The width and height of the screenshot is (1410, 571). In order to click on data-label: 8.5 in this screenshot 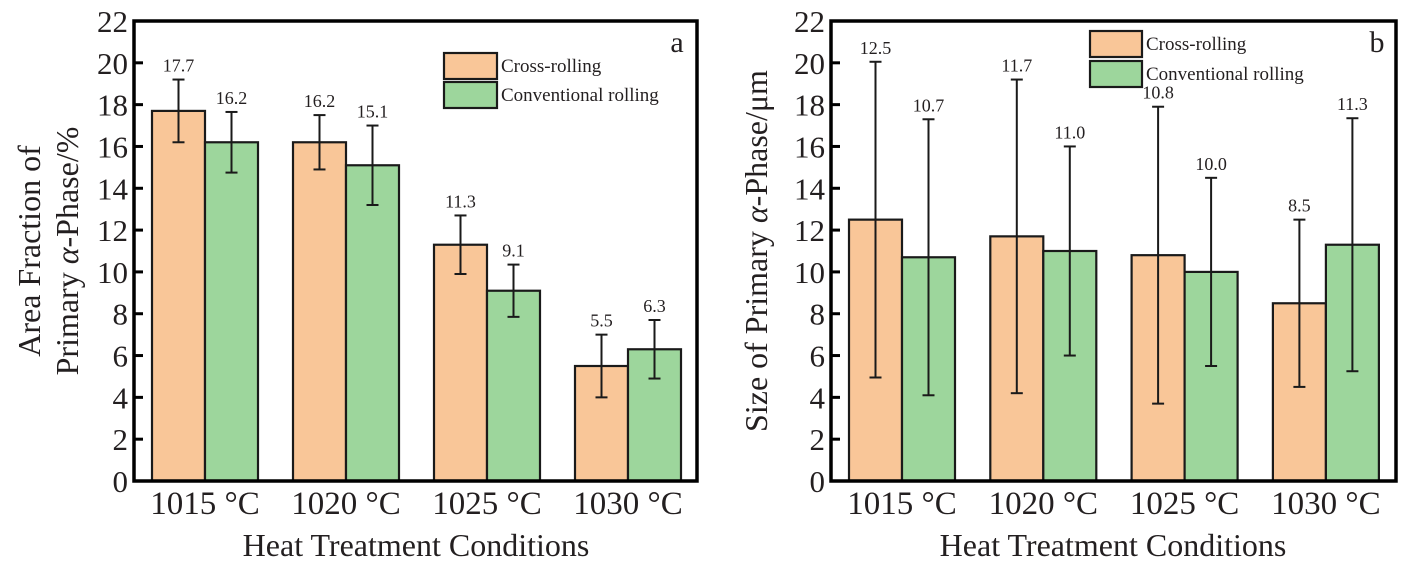, I will do `click(1299, 206)`.